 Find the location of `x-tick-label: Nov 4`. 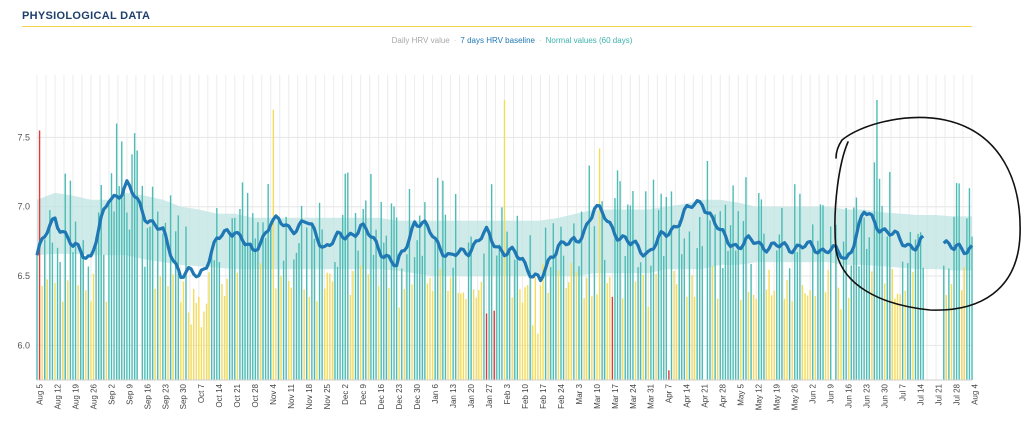

x-tick-label: Nov 4 is located at coordinates (273, 393).